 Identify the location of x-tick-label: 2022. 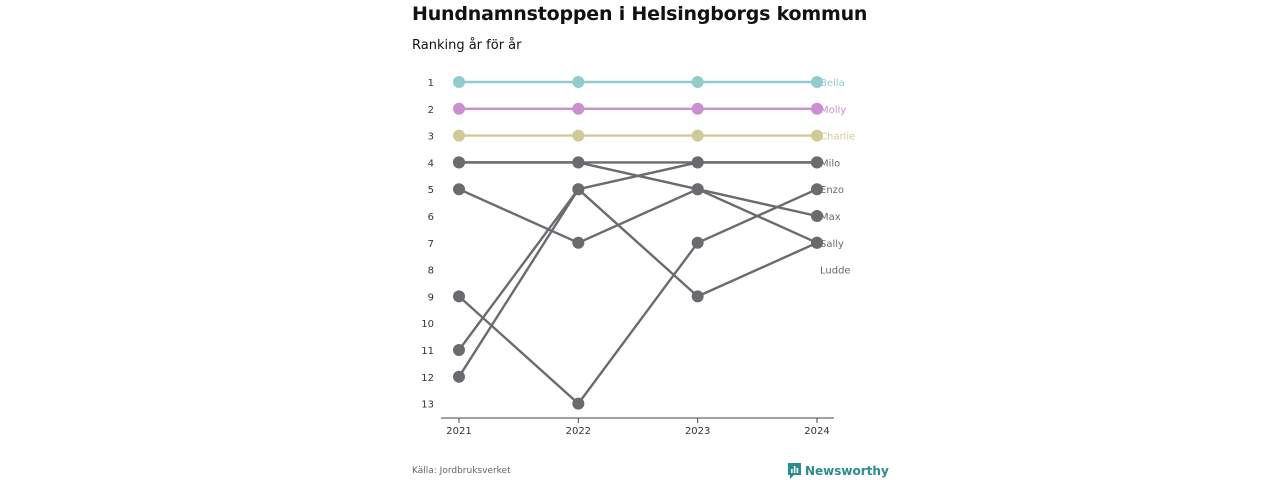
(578, 431).